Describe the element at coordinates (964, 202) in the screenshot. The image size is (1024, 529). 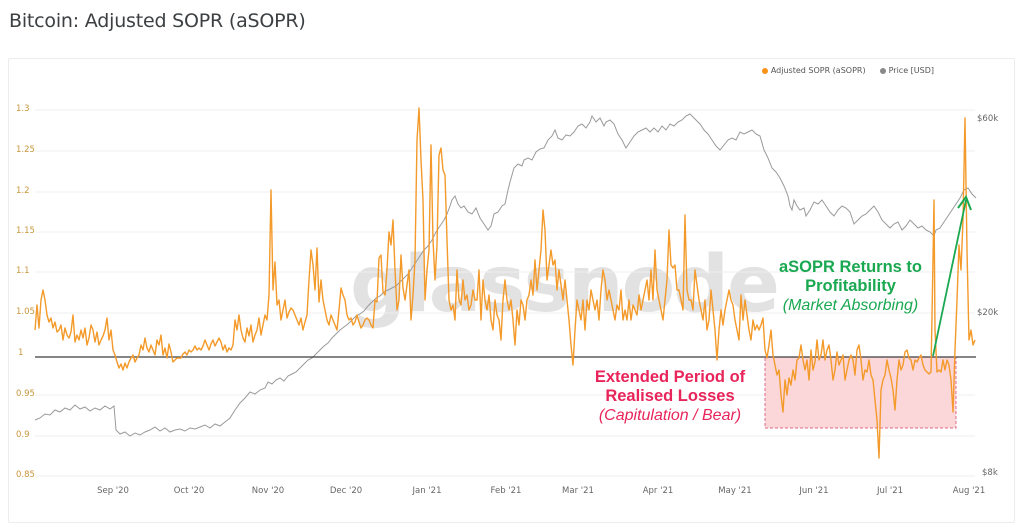
I see `arrowhead-icon` at that location.